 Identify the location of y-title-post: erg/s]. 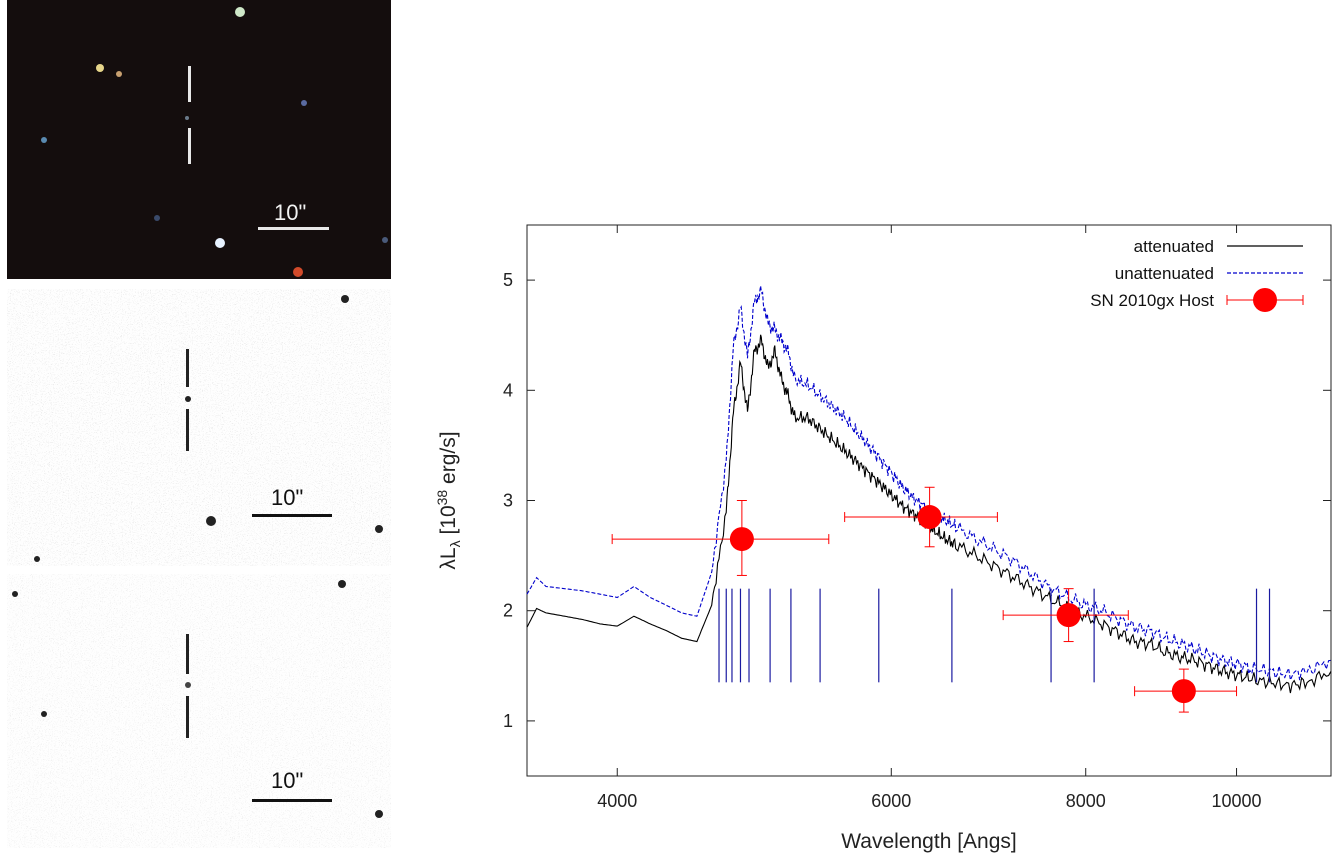
(448, 460).